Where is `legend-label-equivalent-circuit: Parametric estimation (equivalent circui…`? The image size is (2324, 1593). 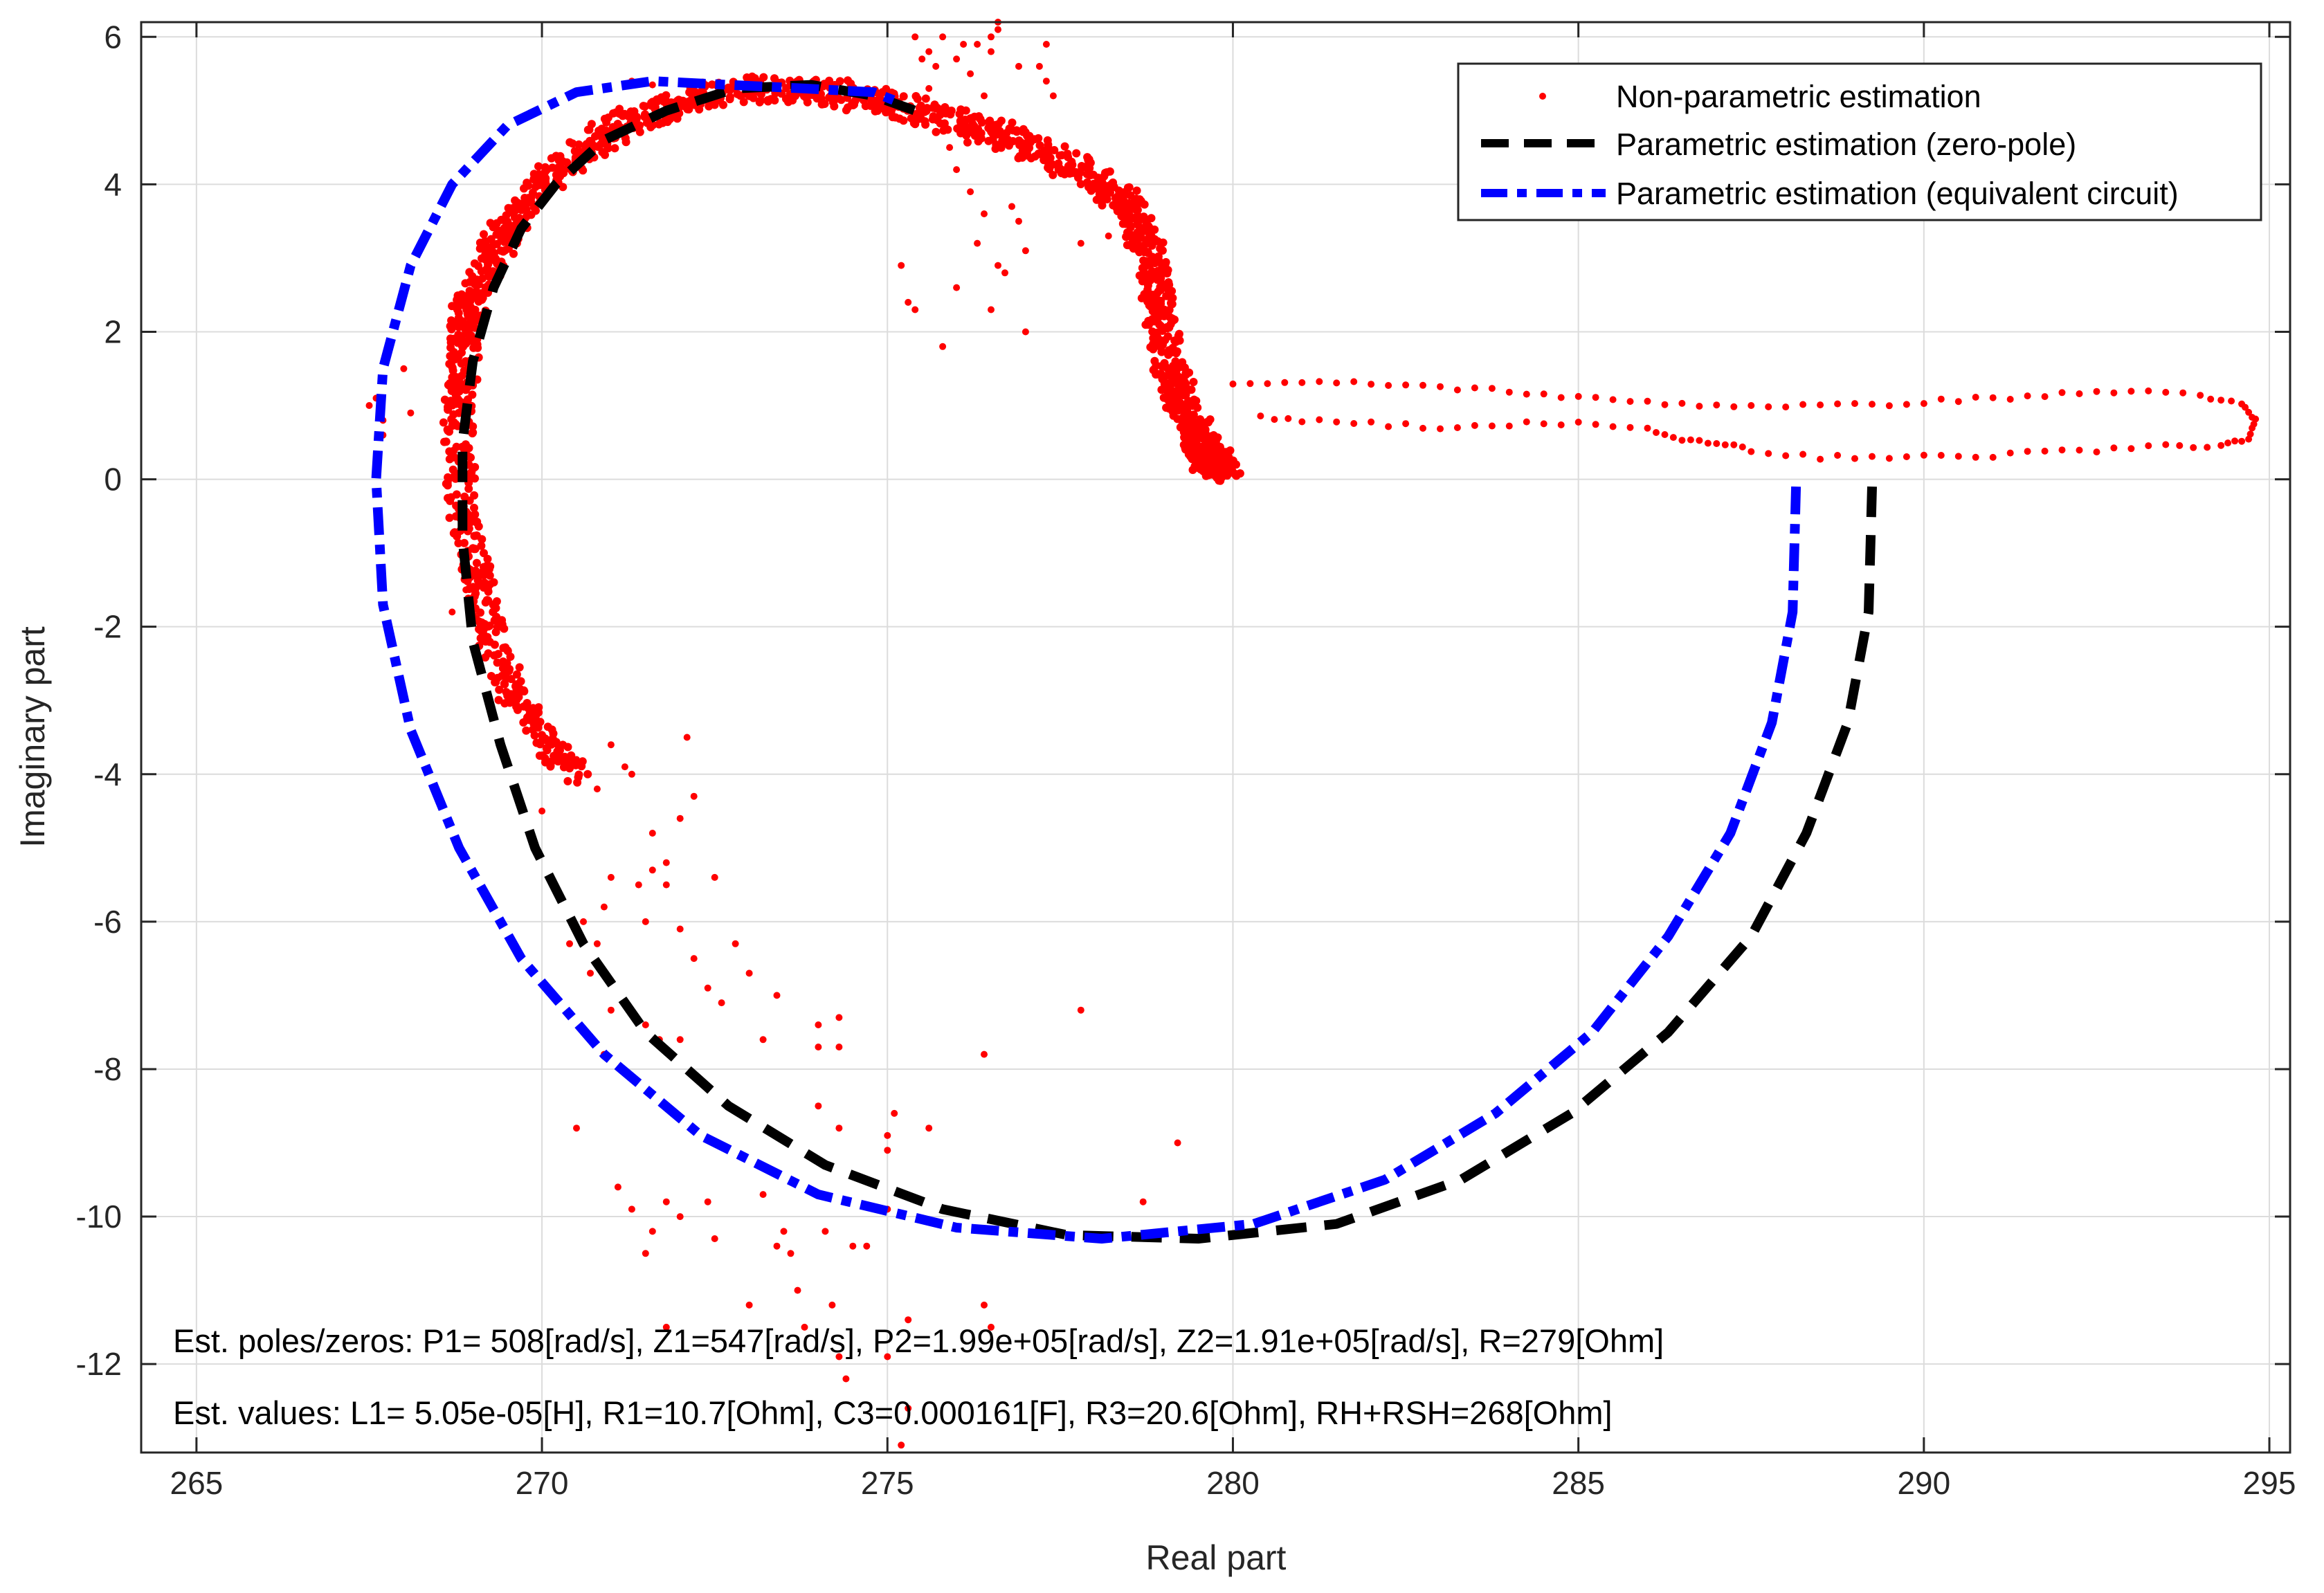 legend-label-equivalent-circuit: Parametric estimation (equivalent circui… is located at coordinates (1898, 193).